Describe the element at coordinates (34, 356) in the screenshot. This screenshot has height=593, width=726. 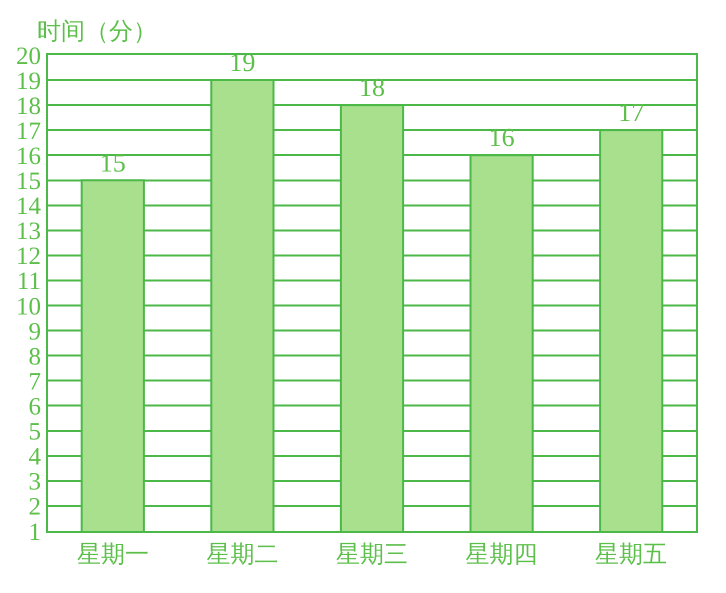
I see `y-tick-label: 8` at that location.